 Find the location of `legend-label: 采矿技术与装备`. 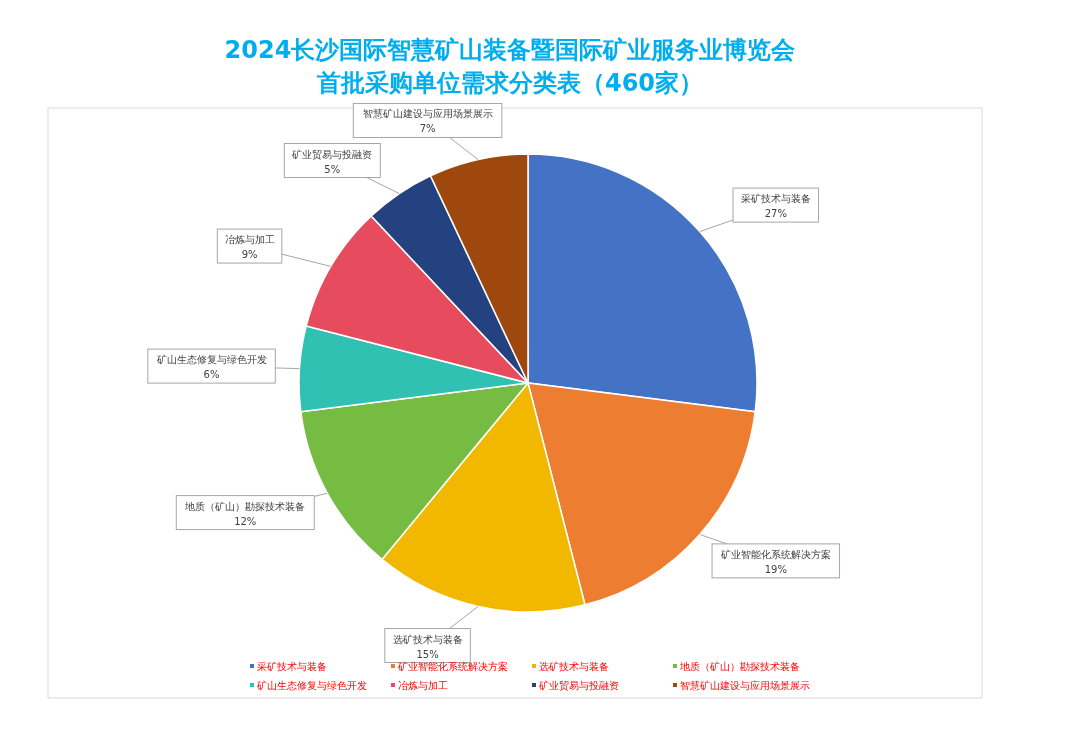

legend-label: 采矿技术与装备 is located at coordinates (292, 666).